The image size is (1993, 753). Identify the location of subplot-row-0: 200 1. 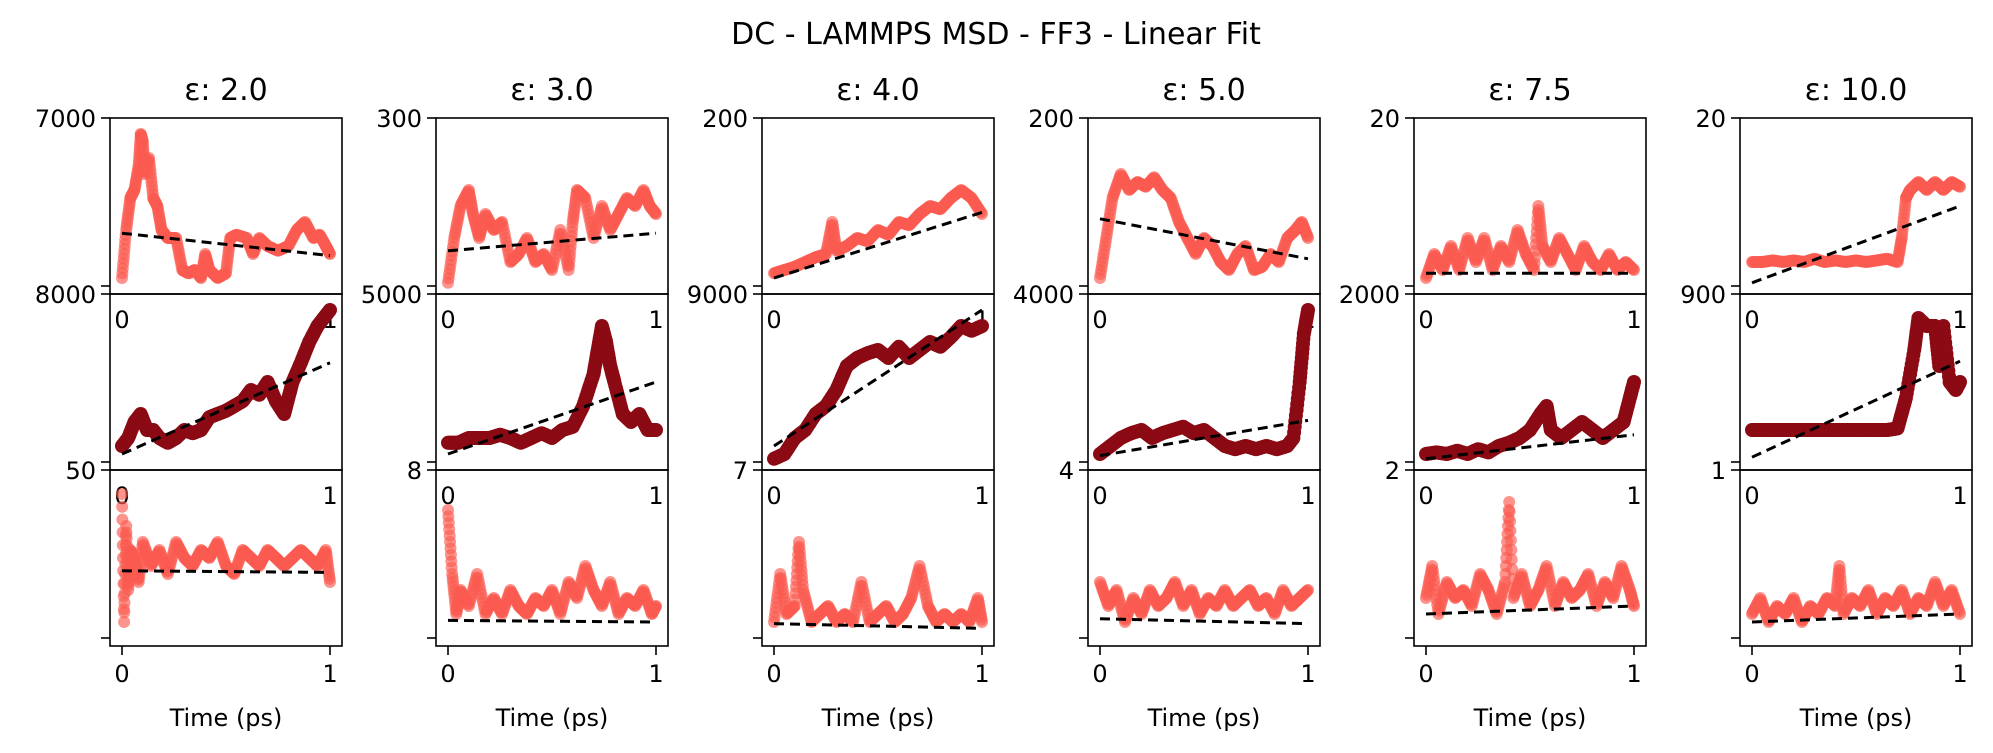
(1834, 219).